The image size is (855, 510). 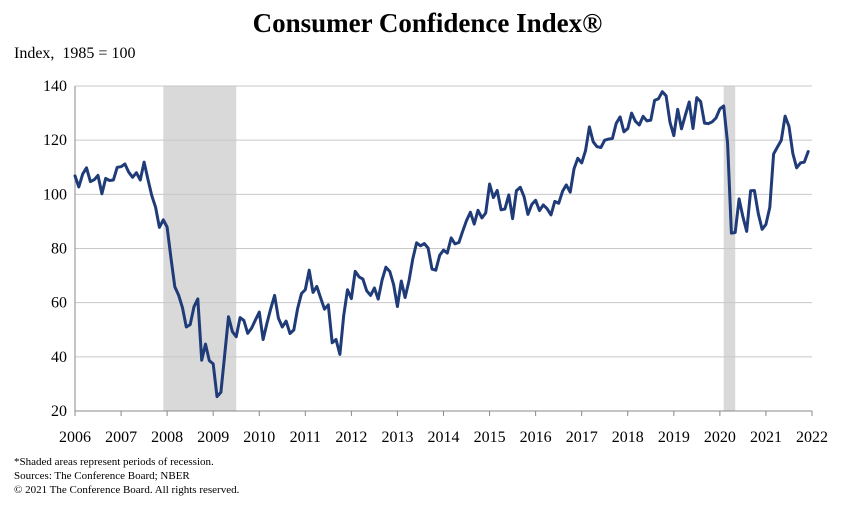 What do you see at coordinates (490, 437) in the screenshot?
I see `x-tick-label-2015: 2015` at bounding box center [490, 437].